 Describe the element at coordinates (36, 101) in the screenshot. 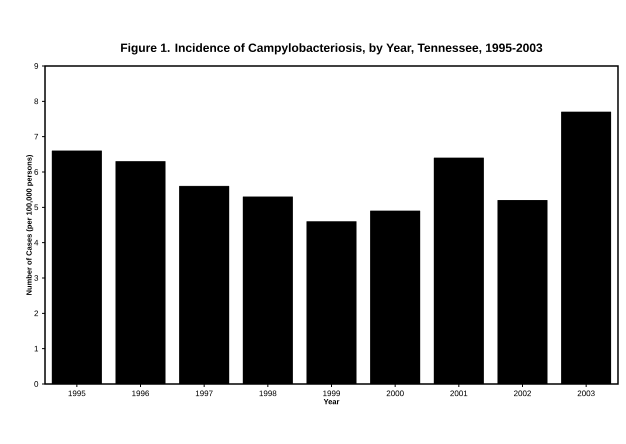

I see `y-tick-label: 8` at that location.